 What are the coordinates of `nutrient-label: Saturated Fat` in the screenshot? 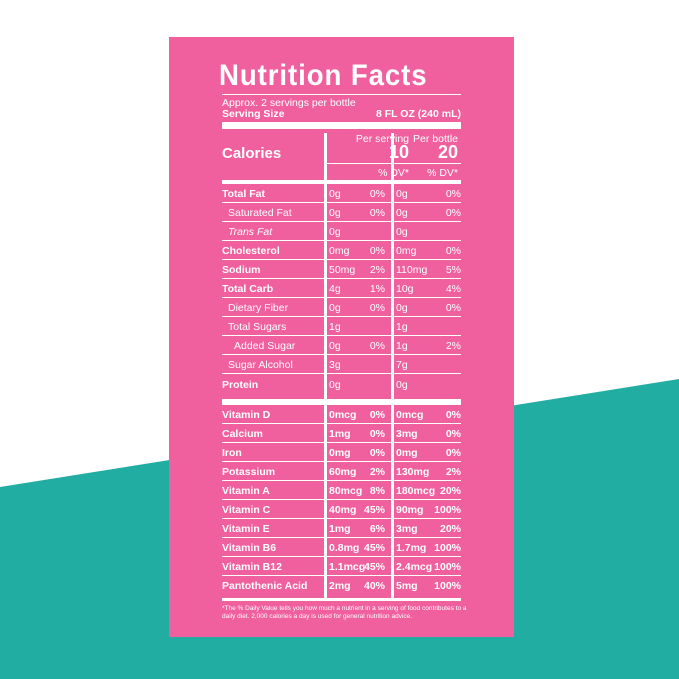 It's located at (260, 213).